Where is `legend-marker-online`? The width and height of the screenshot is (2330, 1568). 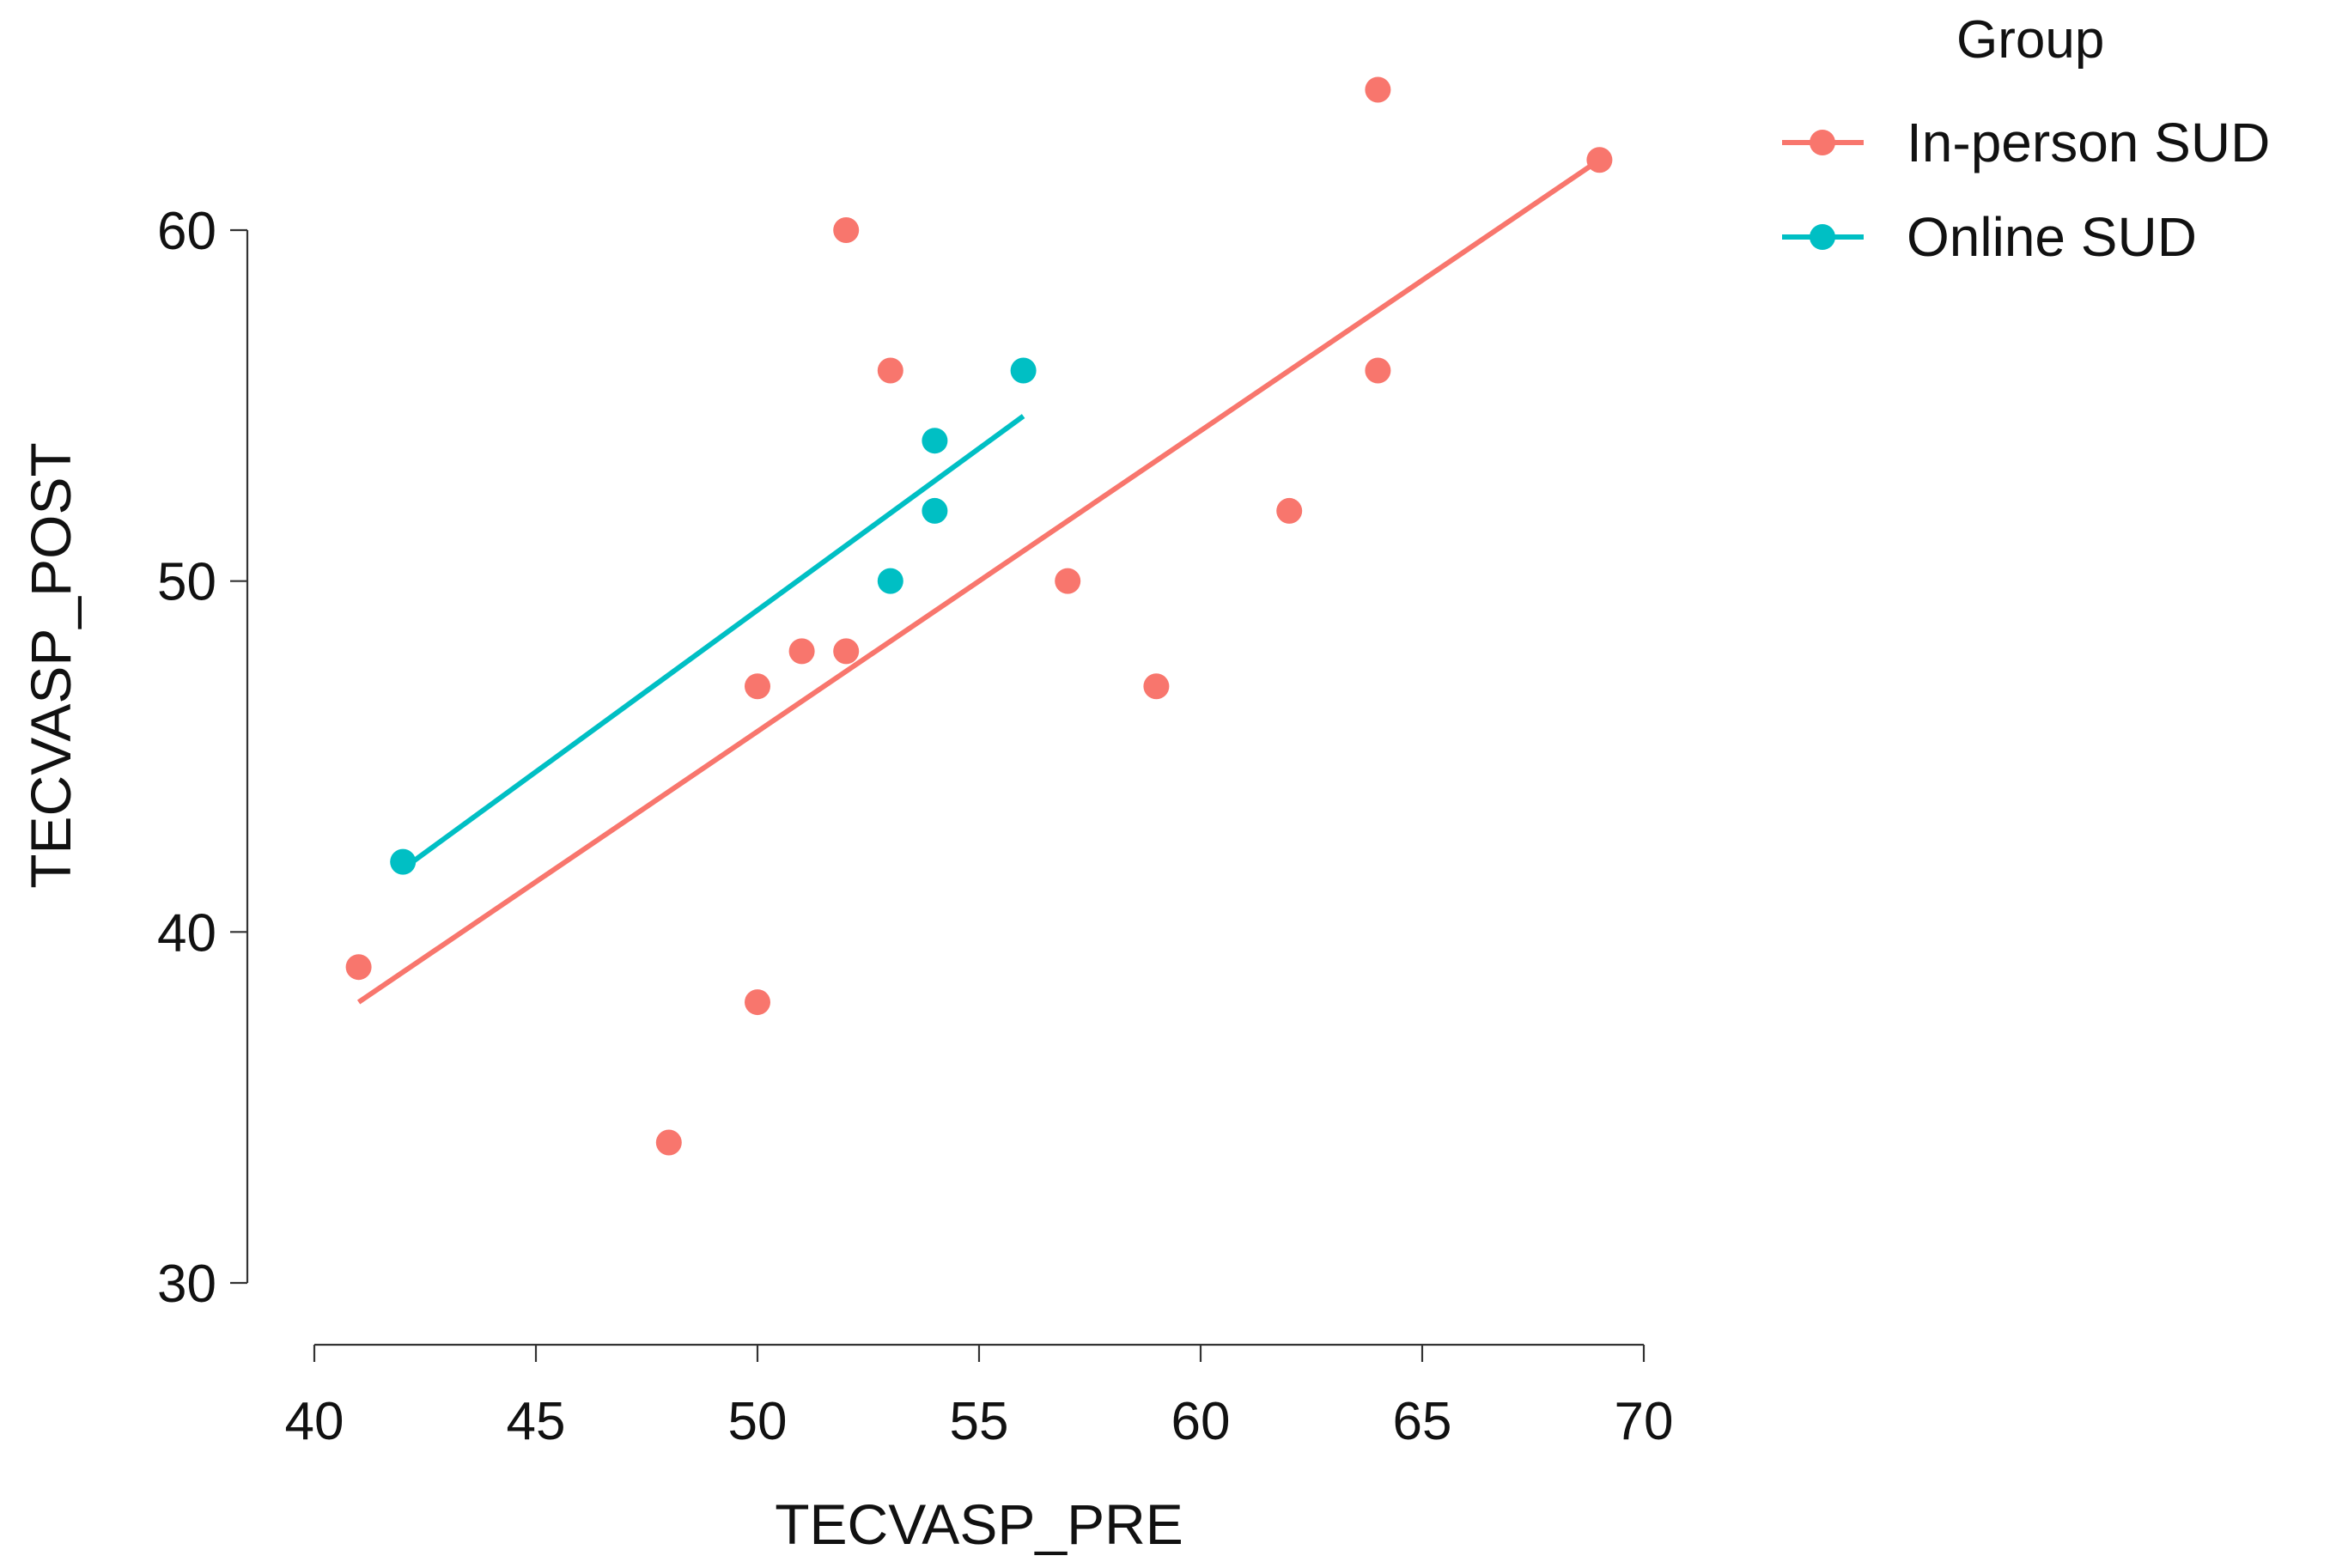 legend-marker-online is located at coordinates (1822, 237).